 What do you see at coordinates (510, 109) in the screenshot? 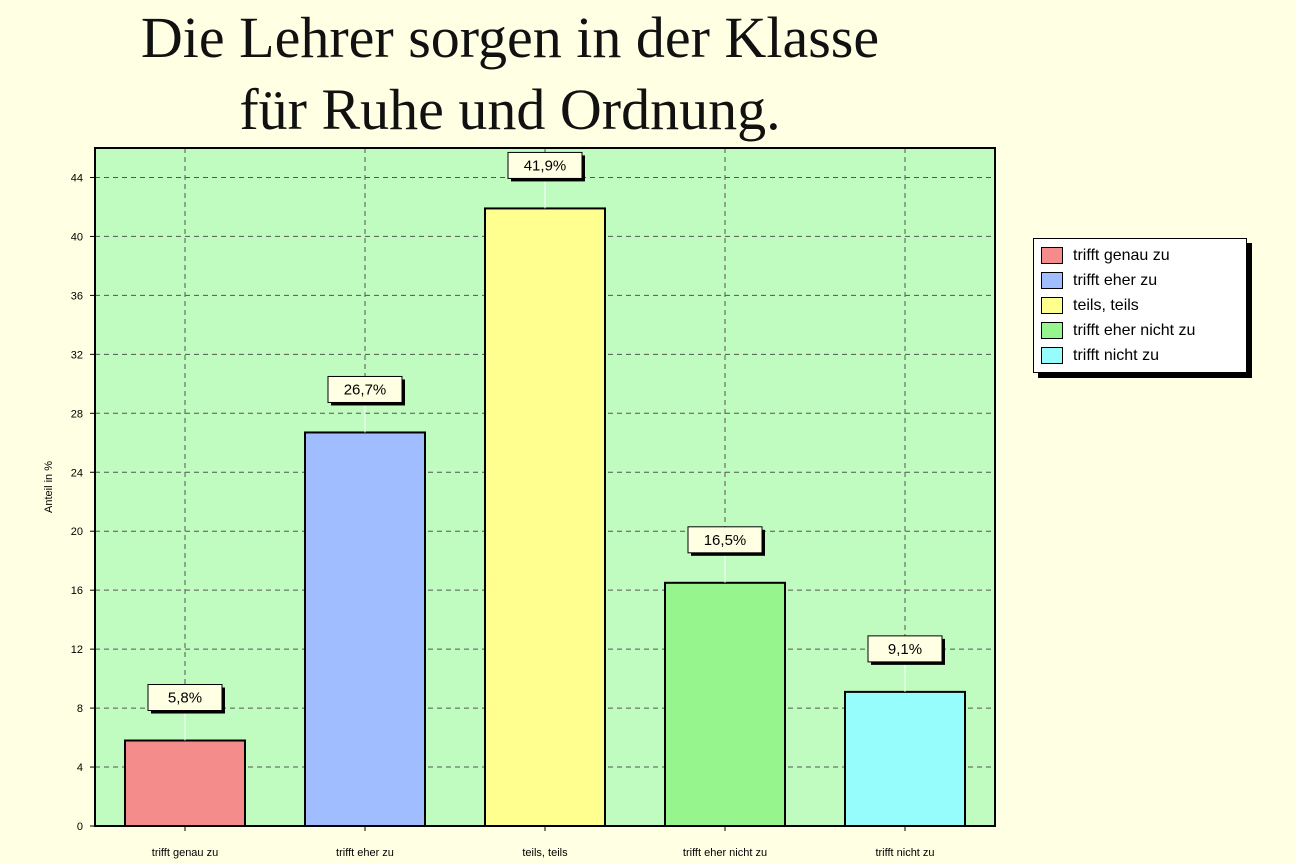
I see `title-line-2: für Ruhe und Ordnung.` at bounding box center [510, 109].